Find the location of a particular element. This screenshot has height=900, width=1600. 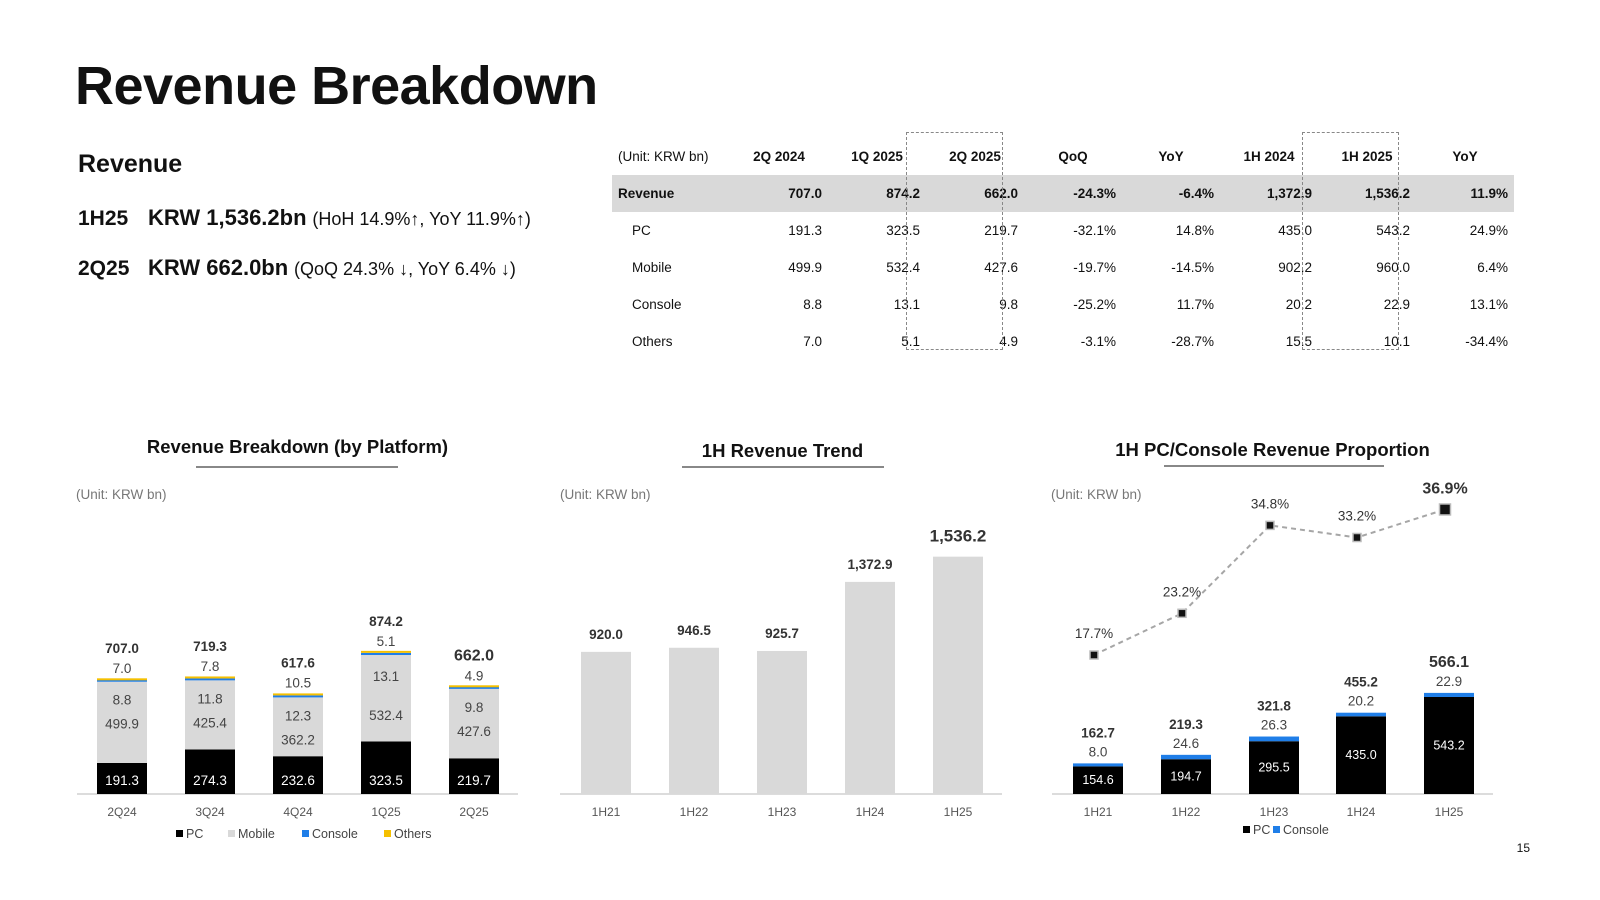

chart1-pc-label: 274.3 is located at coordinates (210, 780).